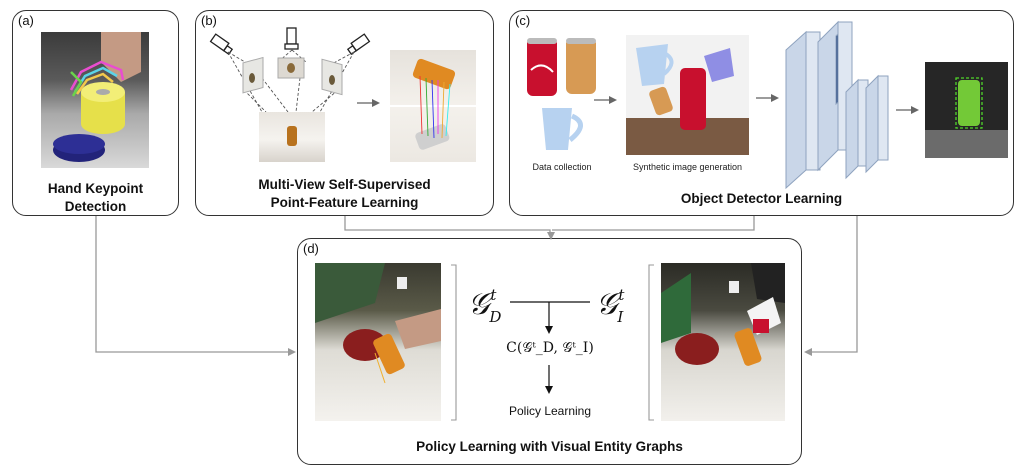  I want to click on panel-b-title-line2: Point-Feature Learning, so click(344, 202).